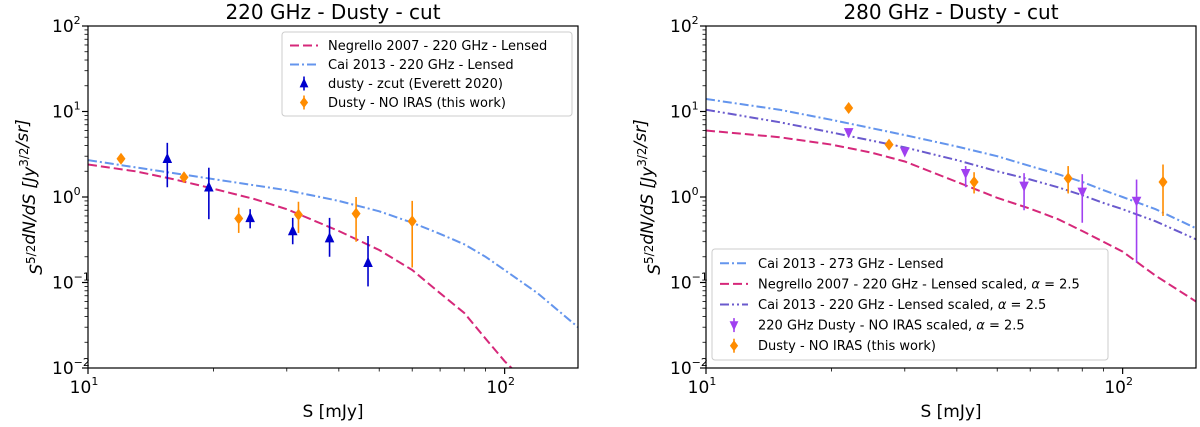 Image resolution: width=1200 pixels, height=427 pixels. Describe the element at coordinates (684, 25) in the screenshot. I see `y-tick-label: 10²` at that location.